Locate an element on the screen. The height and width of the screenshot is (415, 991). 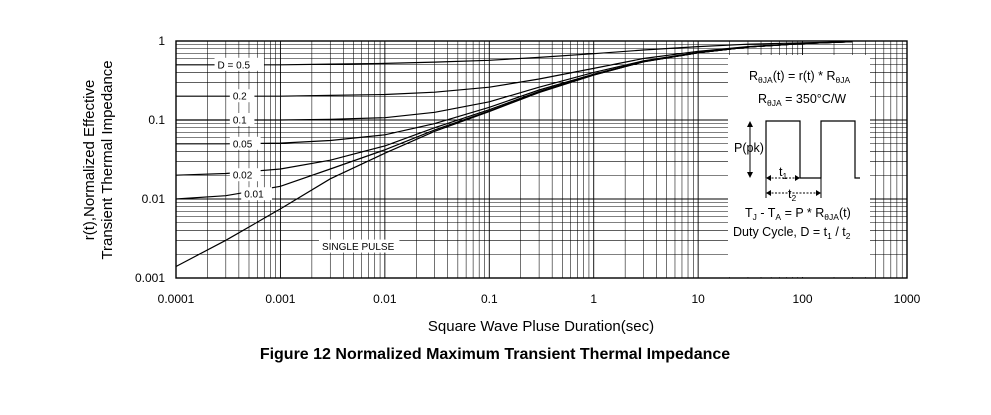
y-tick-label-0: 0.001 is located at coordinates (150, 278).